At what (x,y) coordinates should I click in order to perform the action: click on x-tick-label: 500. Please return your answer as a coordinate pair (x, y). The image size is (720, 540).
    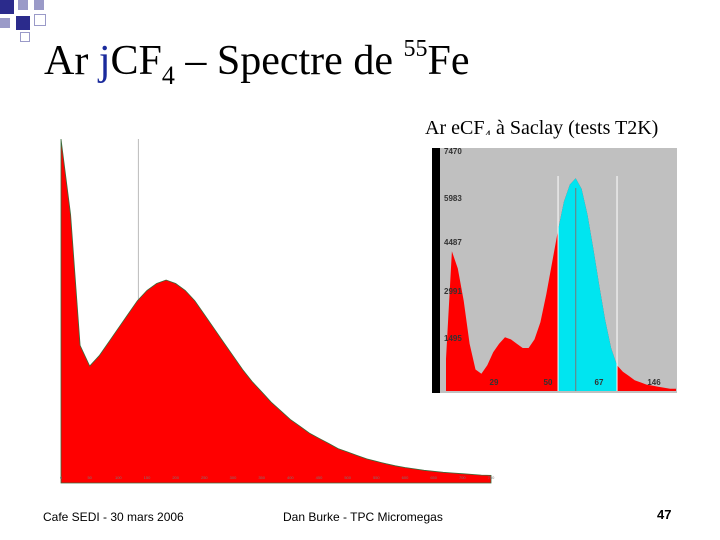
    Looking at the image, I should click on (347, 477).